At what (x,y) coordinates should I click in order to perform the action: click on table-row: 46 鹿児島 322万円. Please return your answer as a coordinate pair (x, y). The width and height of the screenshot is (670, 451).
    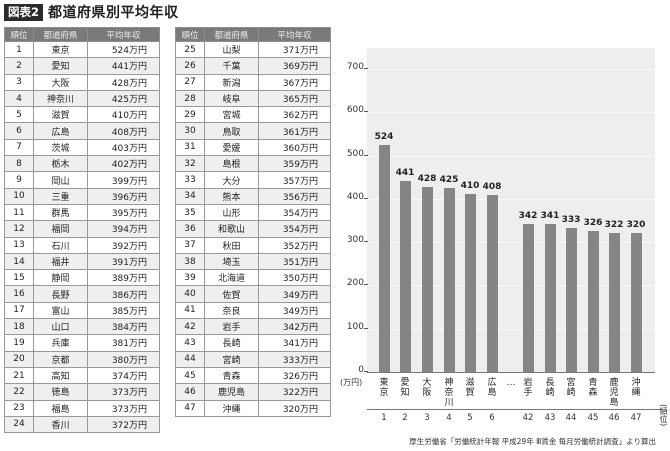
    Looking at the image, I should click on (253, 392).